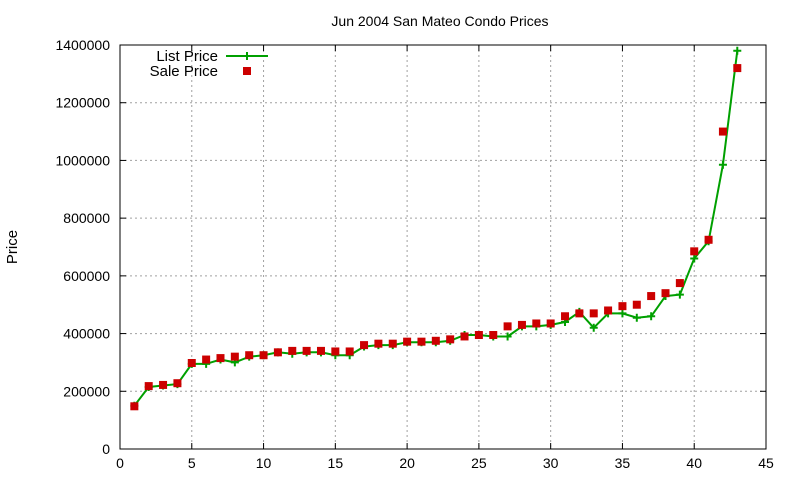 The image size is (800, 480). Describe the element at coordinates (184, 71) in the screenshot. I see `legend-label-sale-price: Sale Price` at that location.